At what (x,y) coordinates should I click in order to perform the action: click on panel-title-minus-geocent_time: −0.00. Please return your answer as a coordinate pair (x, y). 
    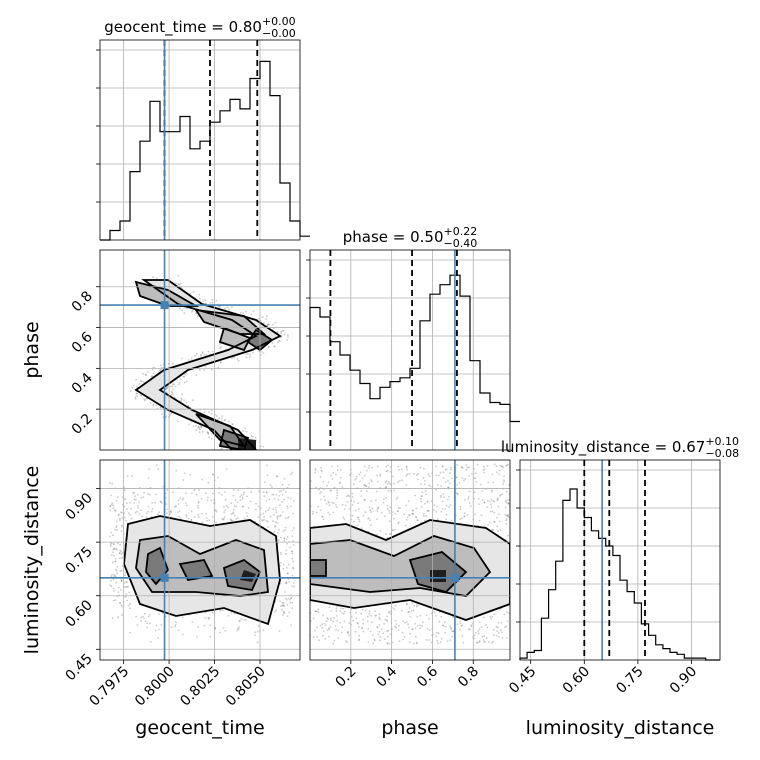
    Looking at the image, I should click on (279, 33).